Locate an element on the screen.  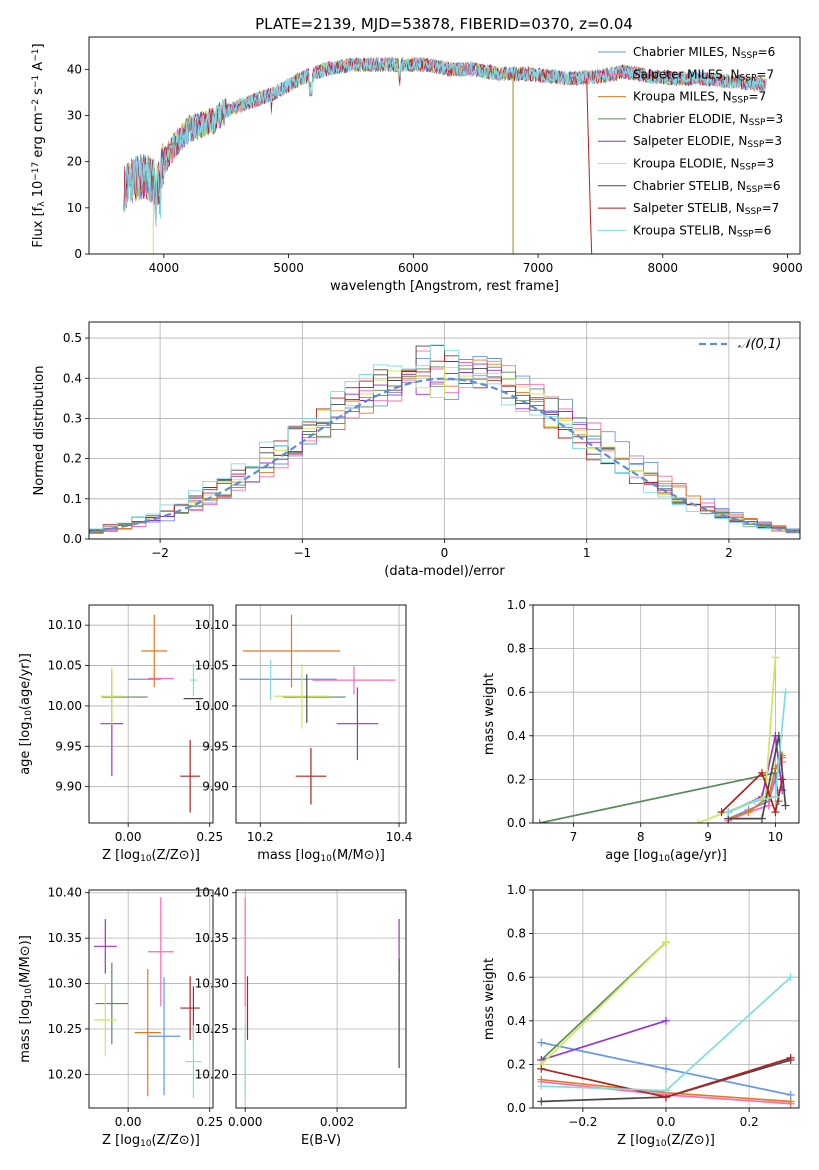
weight-line-salpeter-elodie is located at coordinates (604, 1040).